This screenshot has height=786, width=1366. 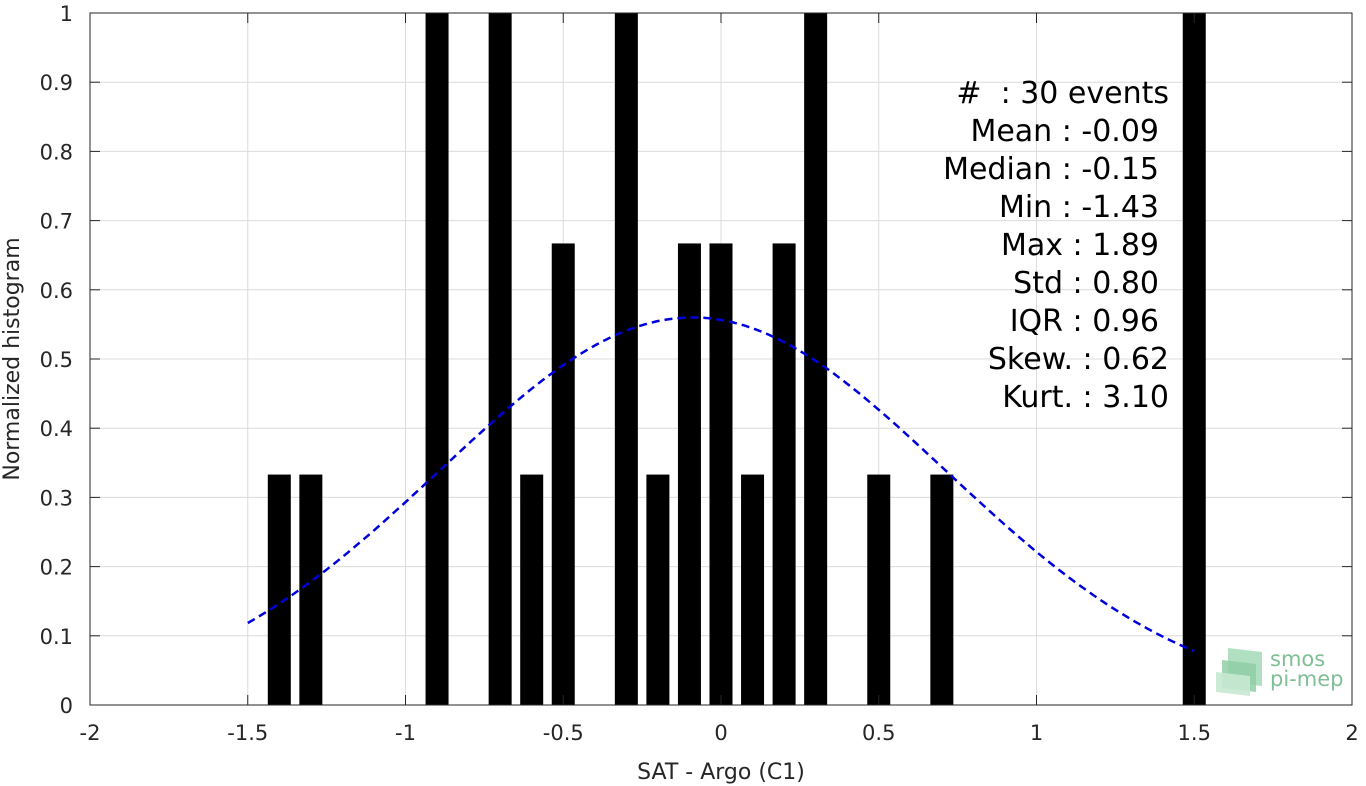 I want to click on x-tick-label: -1.5, so click(x=247, y=733).